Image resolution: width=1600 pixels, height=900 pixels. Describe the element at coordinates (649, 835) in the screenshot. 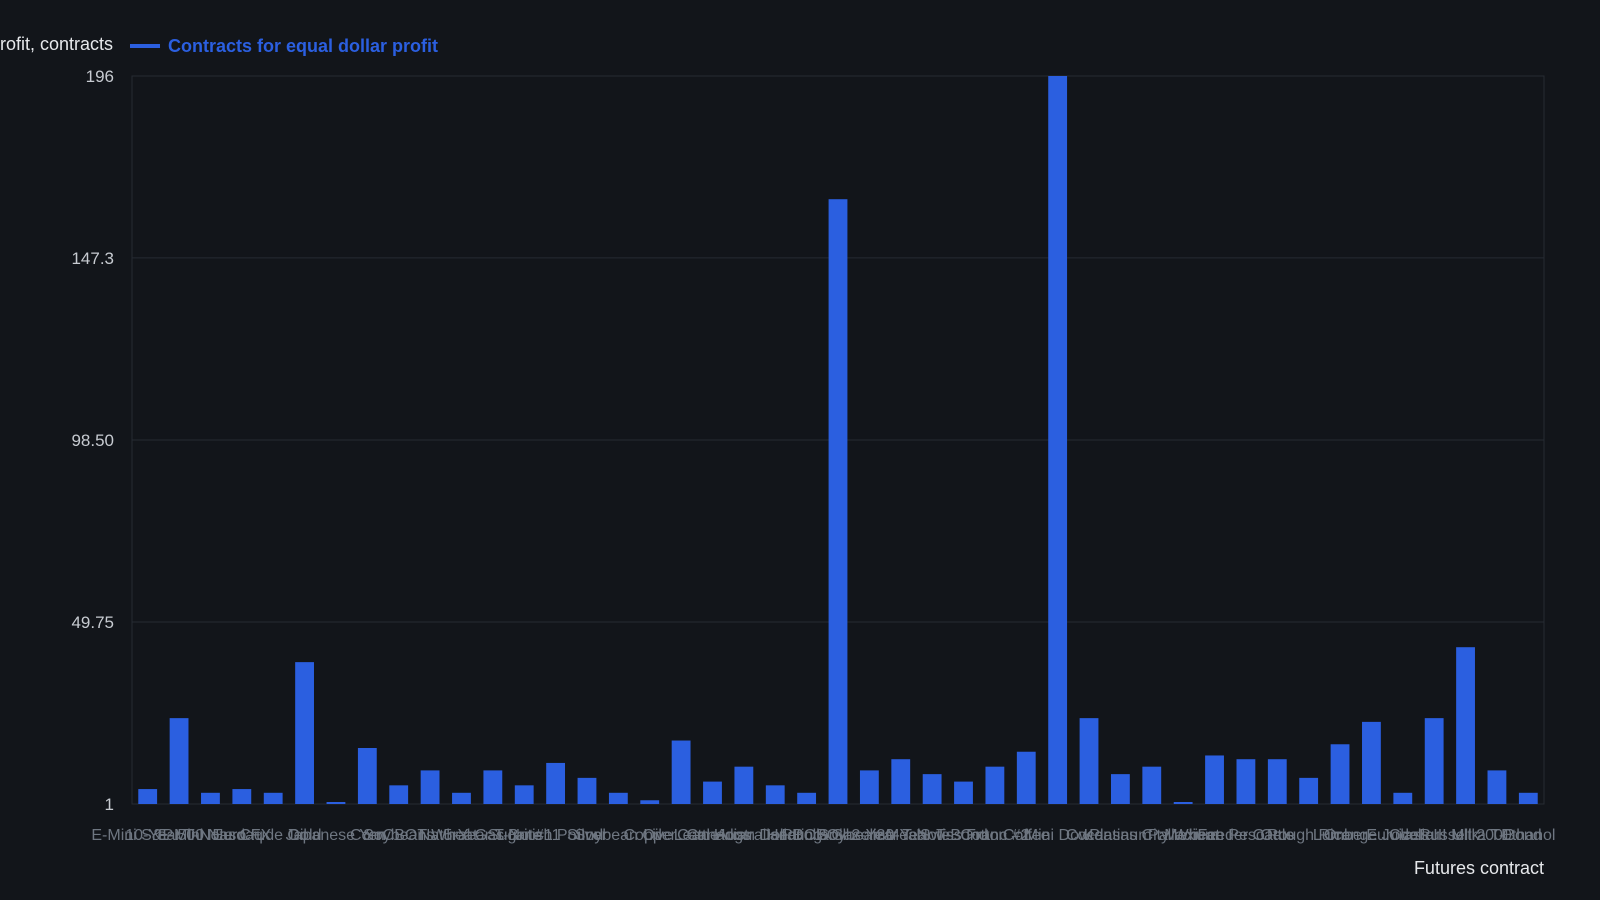

I see `x-tick-label: Copper` at that location.